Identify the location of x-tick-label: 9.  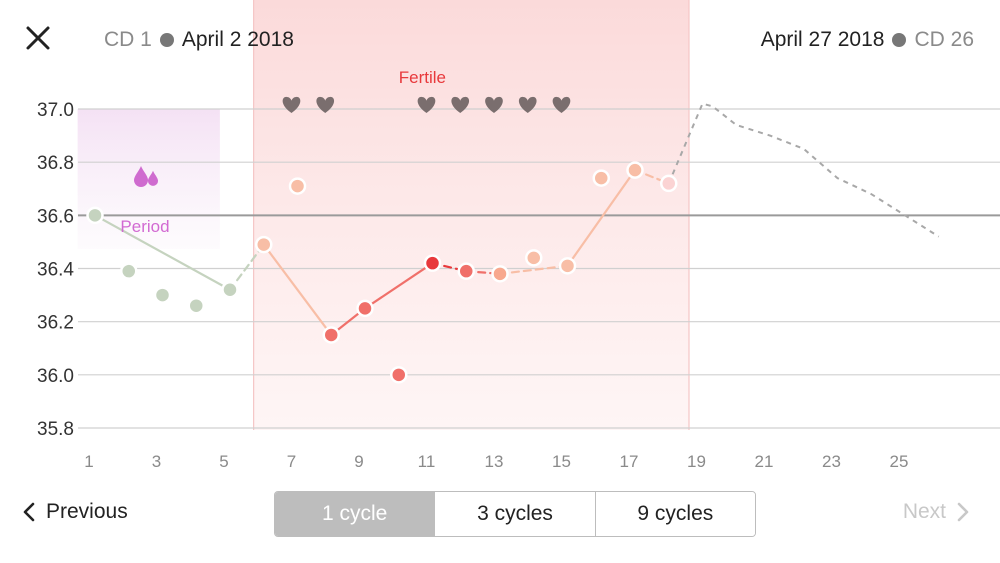
(358, 461).